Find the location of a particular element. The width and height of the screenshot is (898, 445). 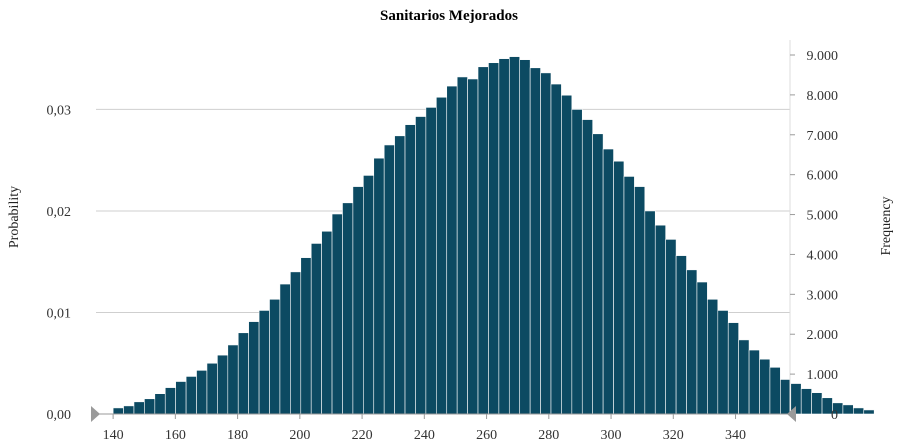

y-ticks-left: 0,00 0,01 0,02 0,03 is located at coordinates (59, 263).